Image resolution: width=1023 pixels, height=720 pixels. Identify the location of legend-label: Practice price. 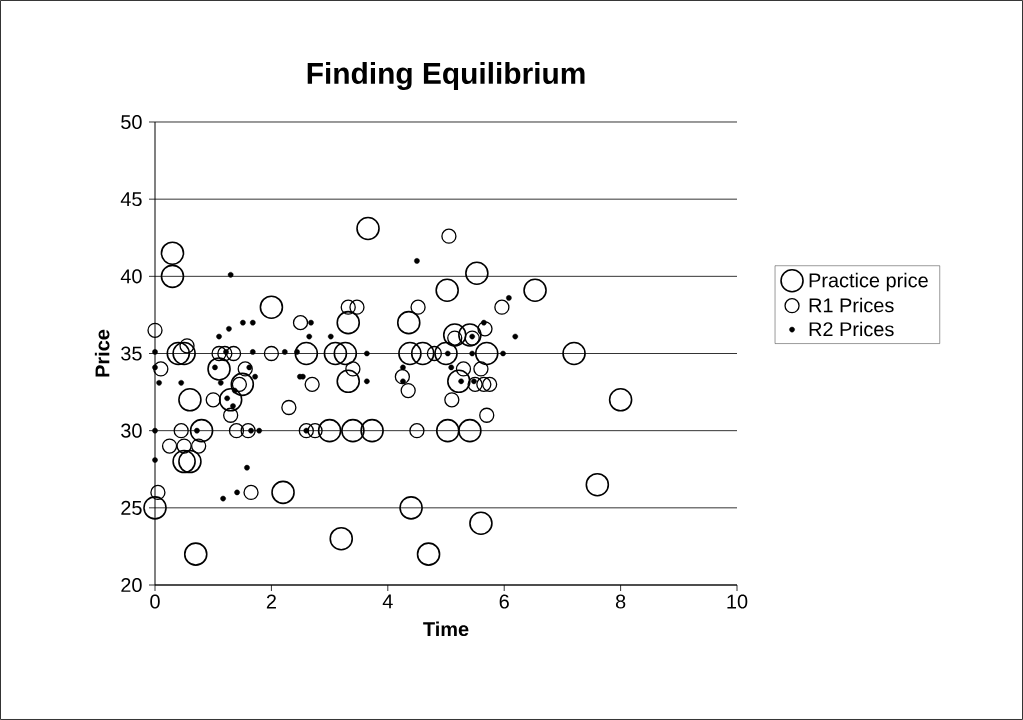
(868, 282).